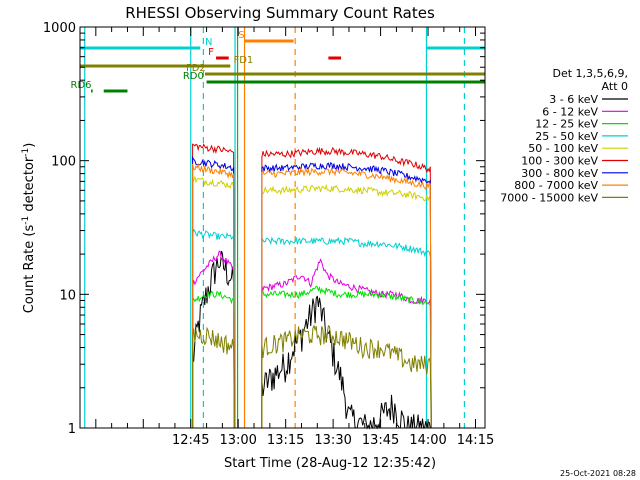  Describe the element at coordinates (549, 197) in the screenshot. I see `legend-entry: 7000 - 15000 keV` at that location.